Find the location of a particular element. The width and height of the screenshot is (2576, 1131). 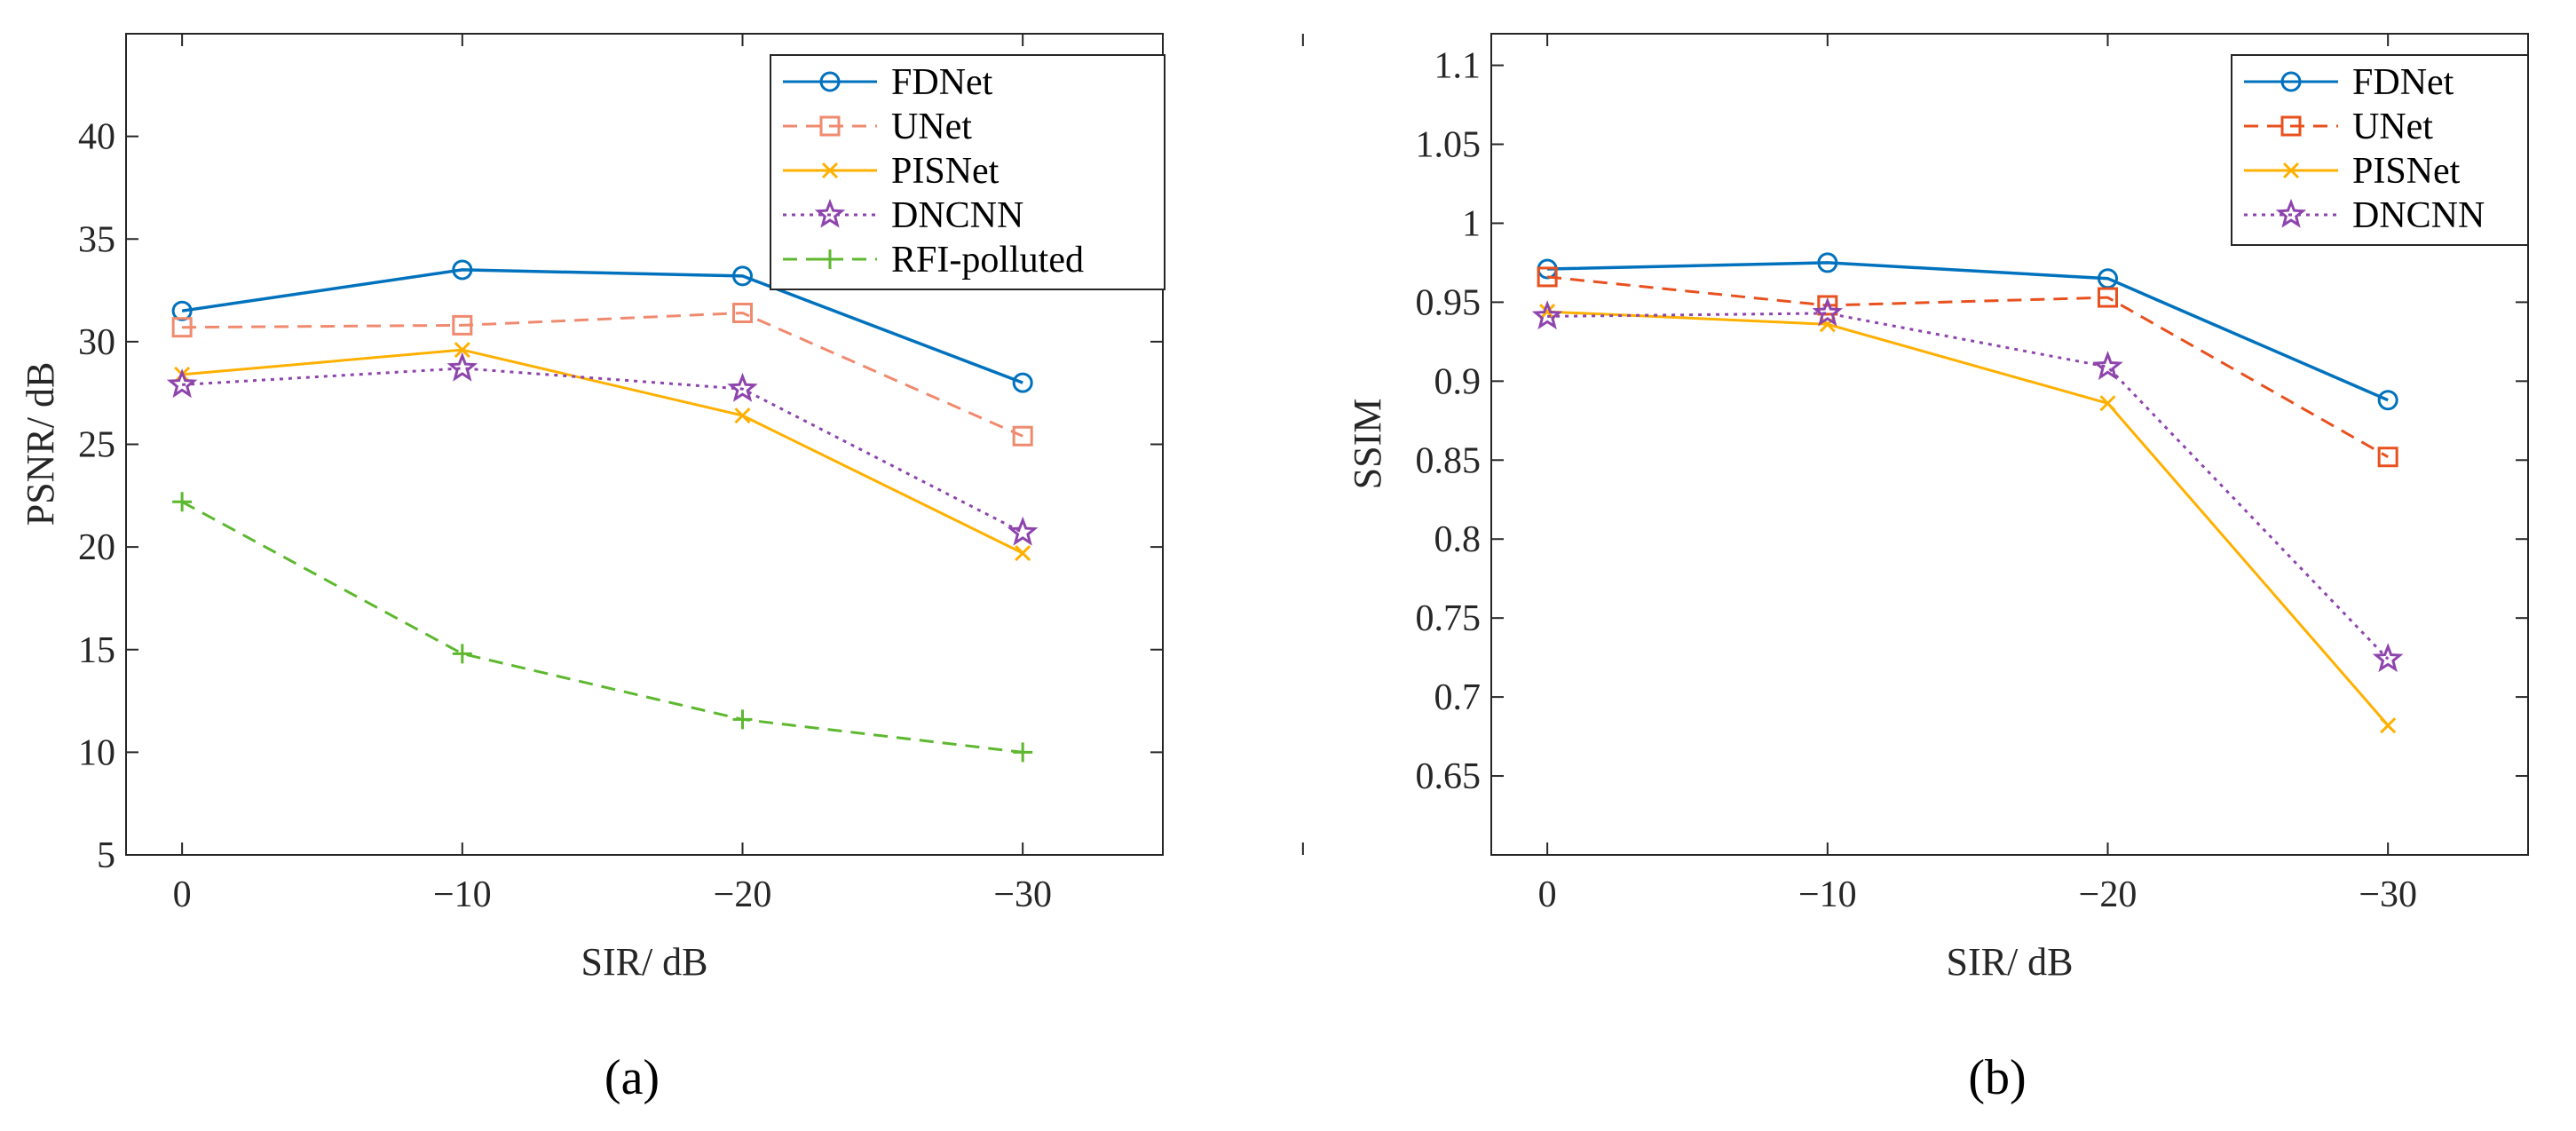

y-axis-label-b: SSIM is located at coordinates (1367, 444).